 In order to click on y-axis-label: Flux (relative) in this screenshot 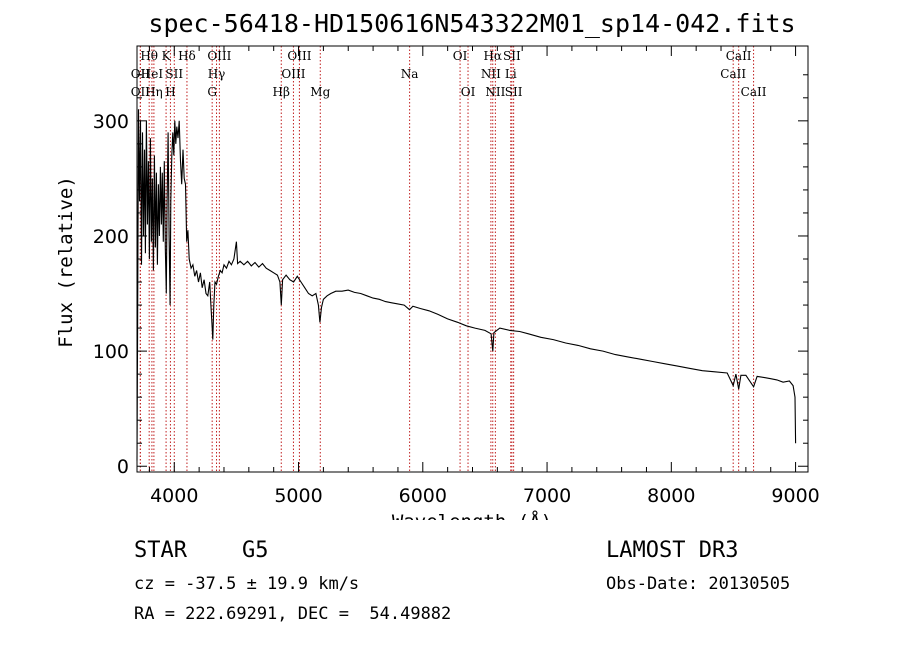, I will do `click(66, 262)`.